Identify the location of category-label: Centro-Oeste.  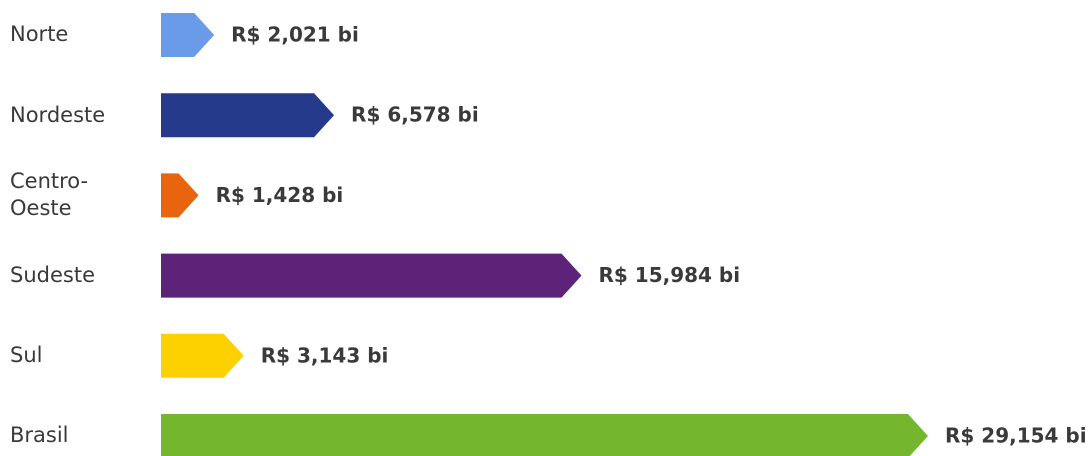
(49, 195).